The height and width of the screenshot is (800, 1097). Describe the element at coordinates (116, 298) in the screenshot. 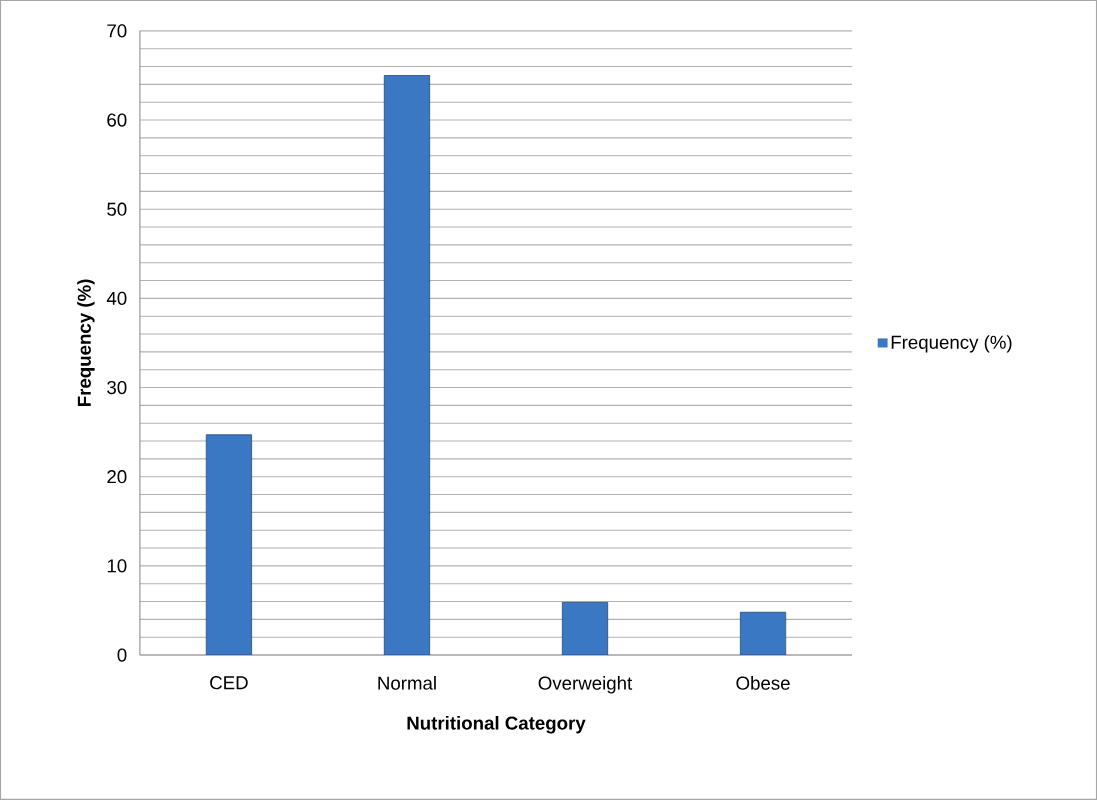

I see `y-tick-label: 40` at that location.